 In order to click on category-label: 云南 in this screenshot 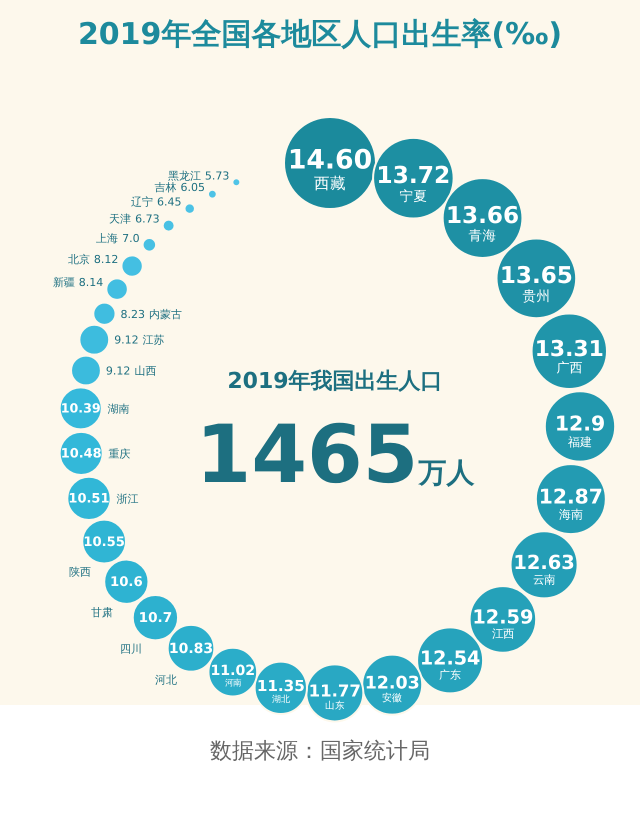, I will do `click(544, 579)`.